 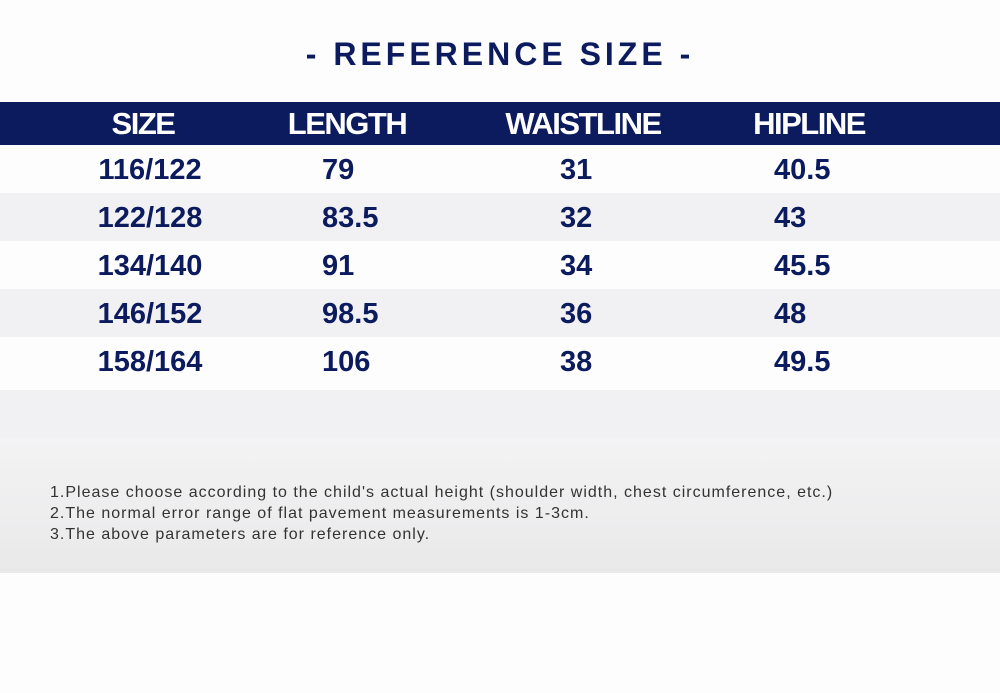 What do you see at coordinates (809, 123) in the screenshot?
I see `header-cell: HIPLINE` at bounding box center [809, 123].